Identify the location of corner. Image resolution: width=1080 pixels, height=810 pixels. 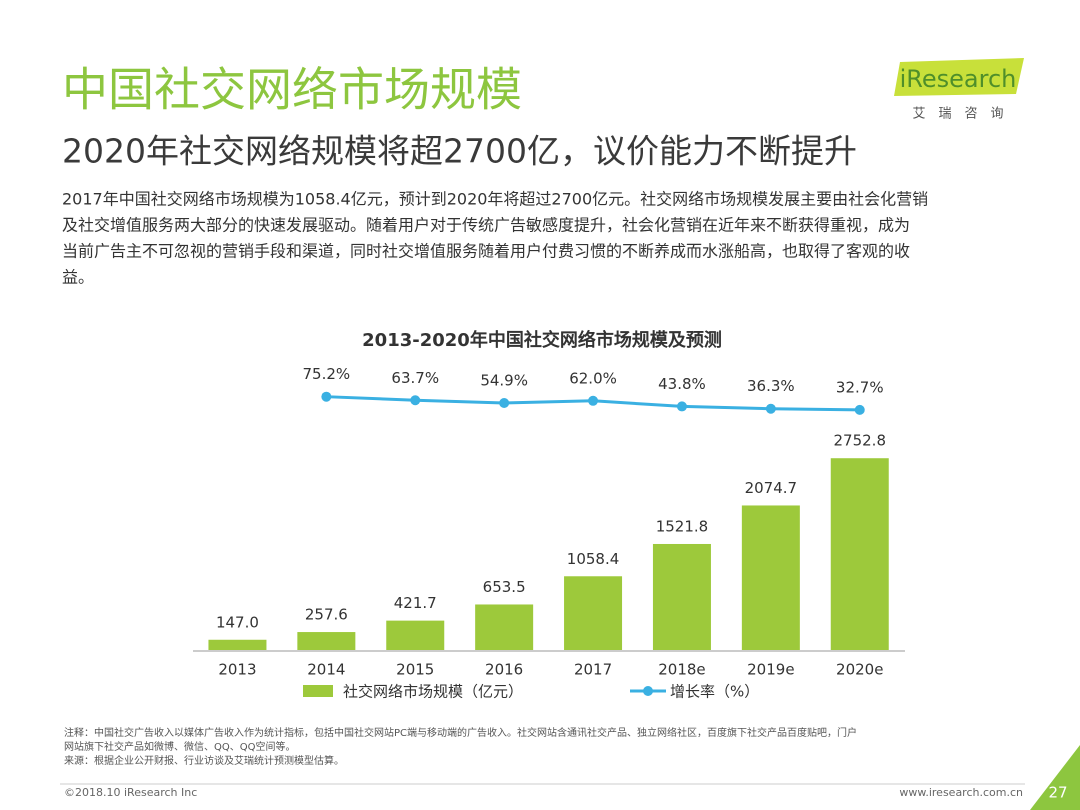
(1055, 777).